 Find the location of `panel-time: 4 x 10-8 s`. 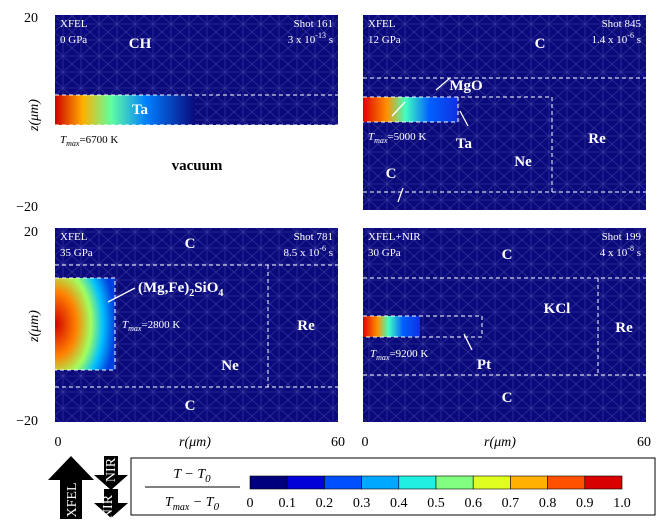

panel-time: 4 x 10-8 s is located at coordinates (620, 251).